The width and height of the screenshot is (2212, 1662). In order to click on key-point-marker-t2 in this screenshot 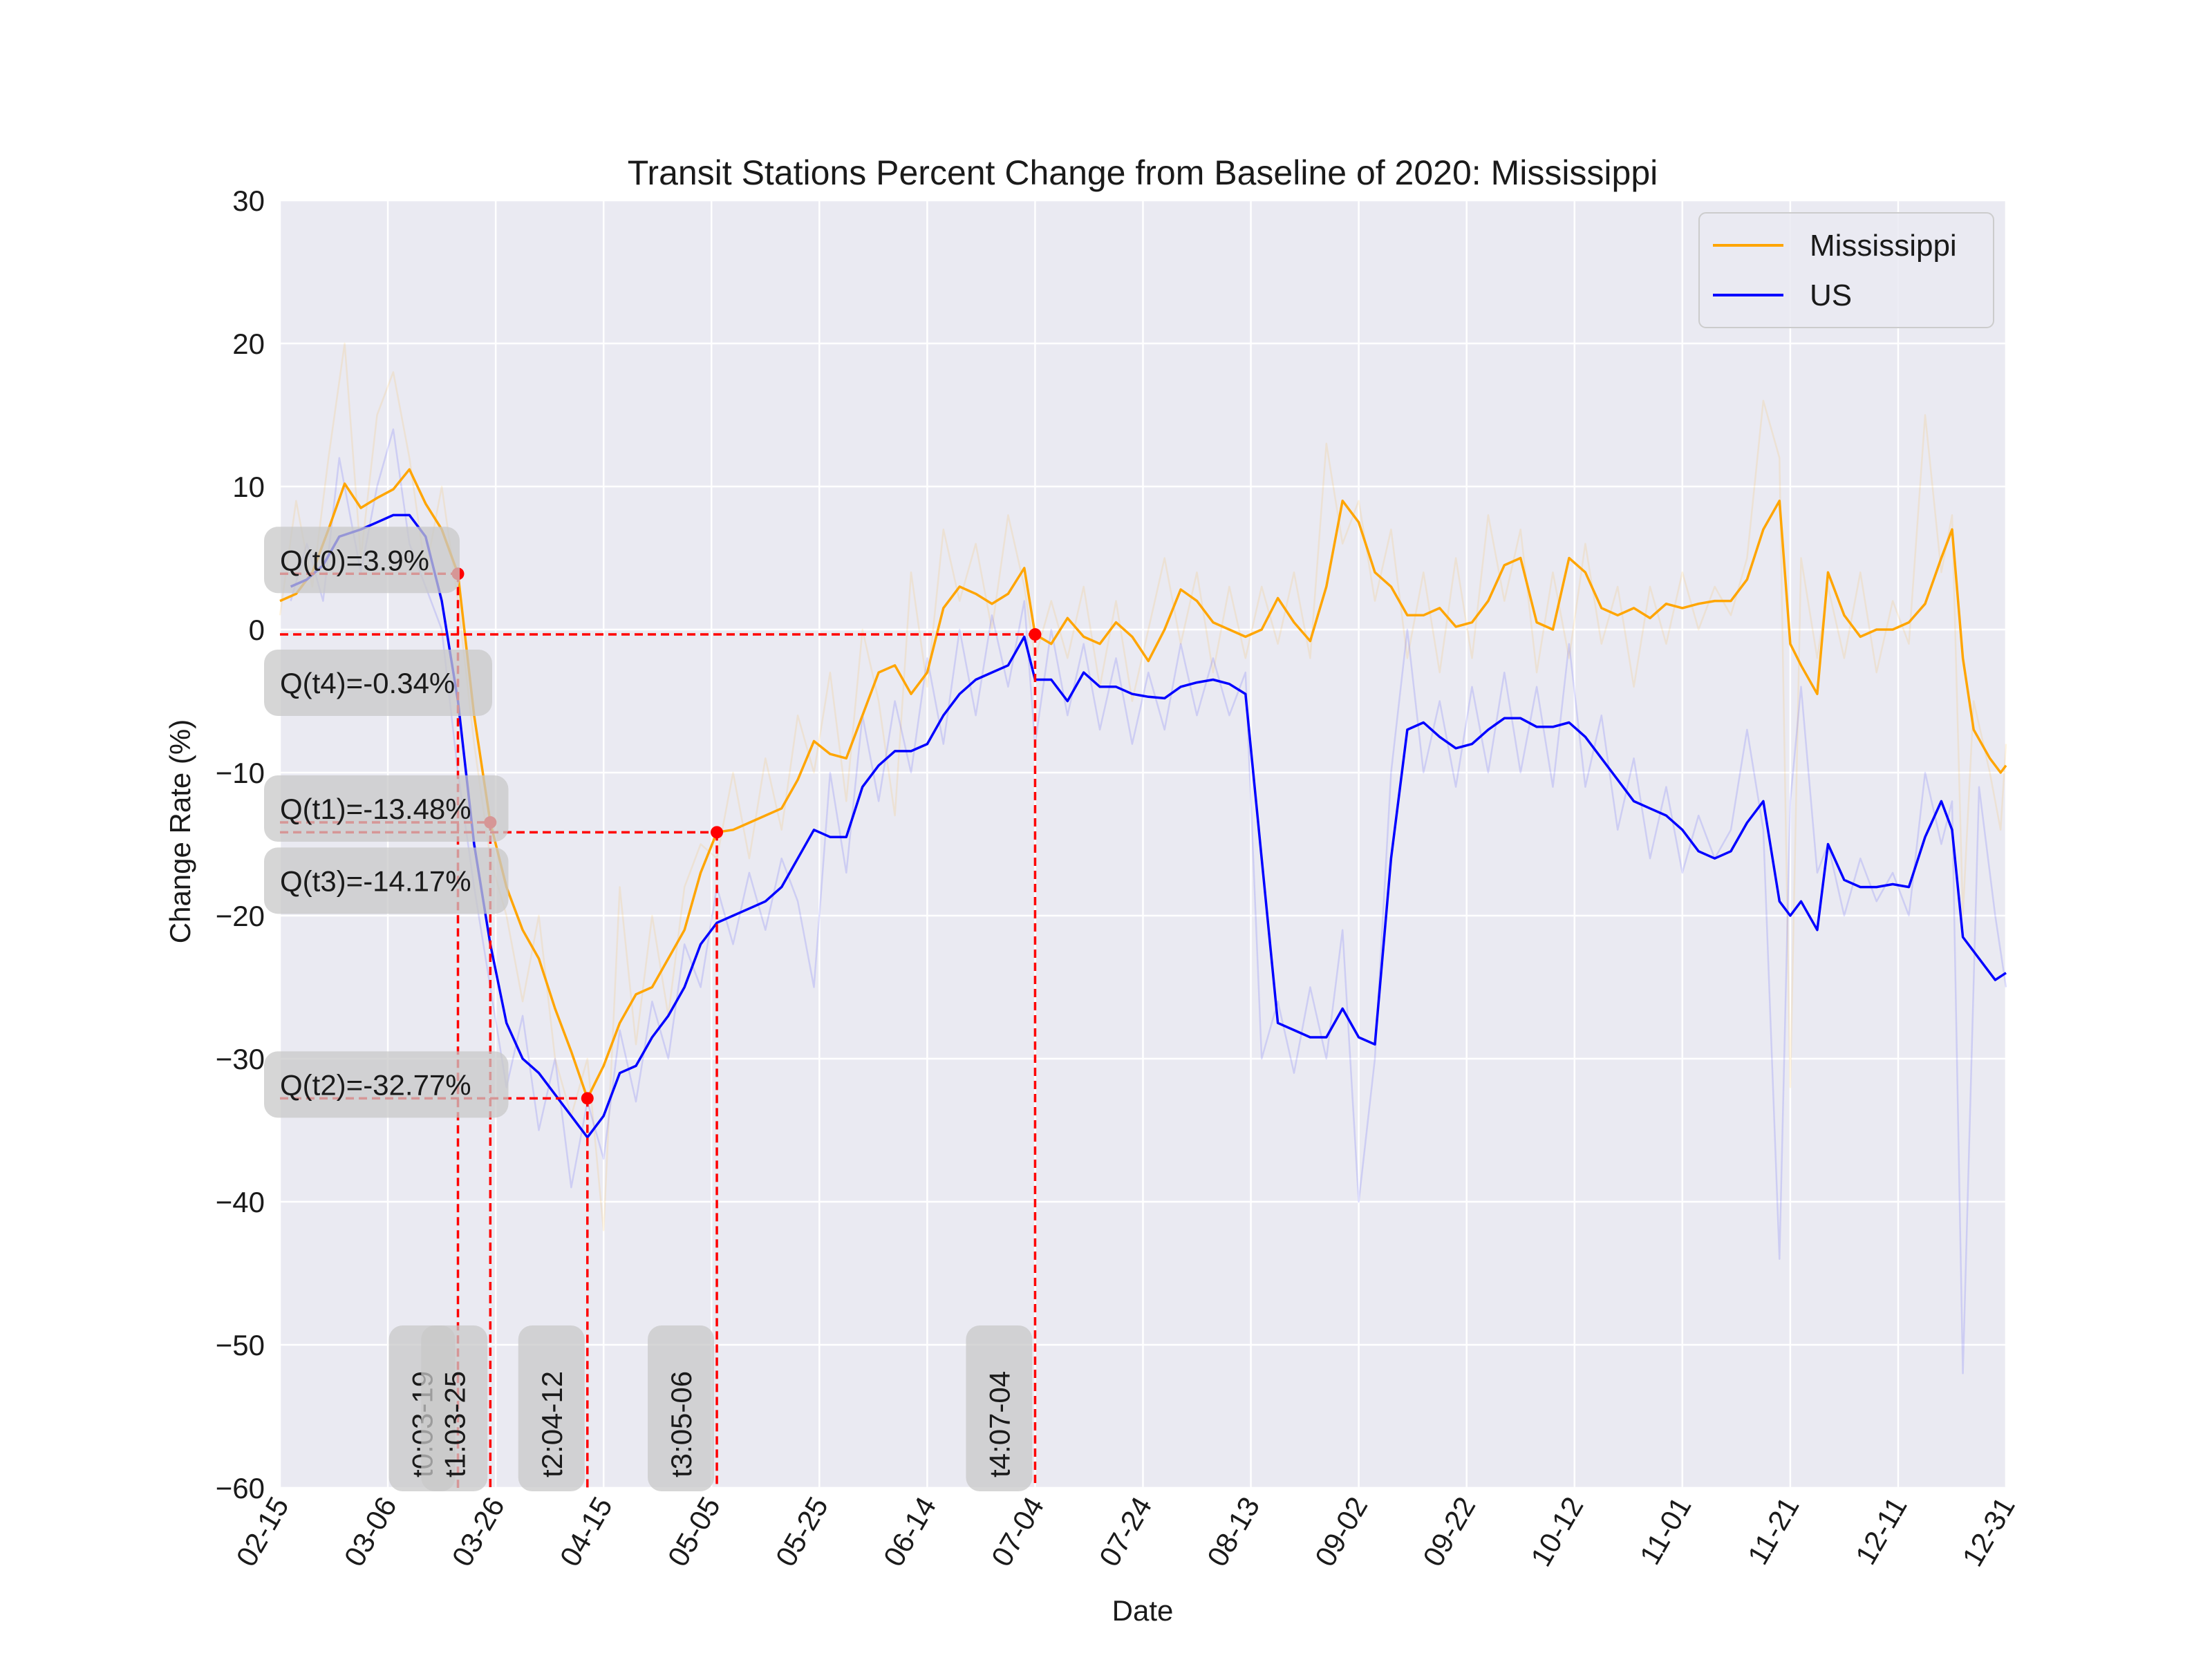, I will do `click(588, 1098)`.